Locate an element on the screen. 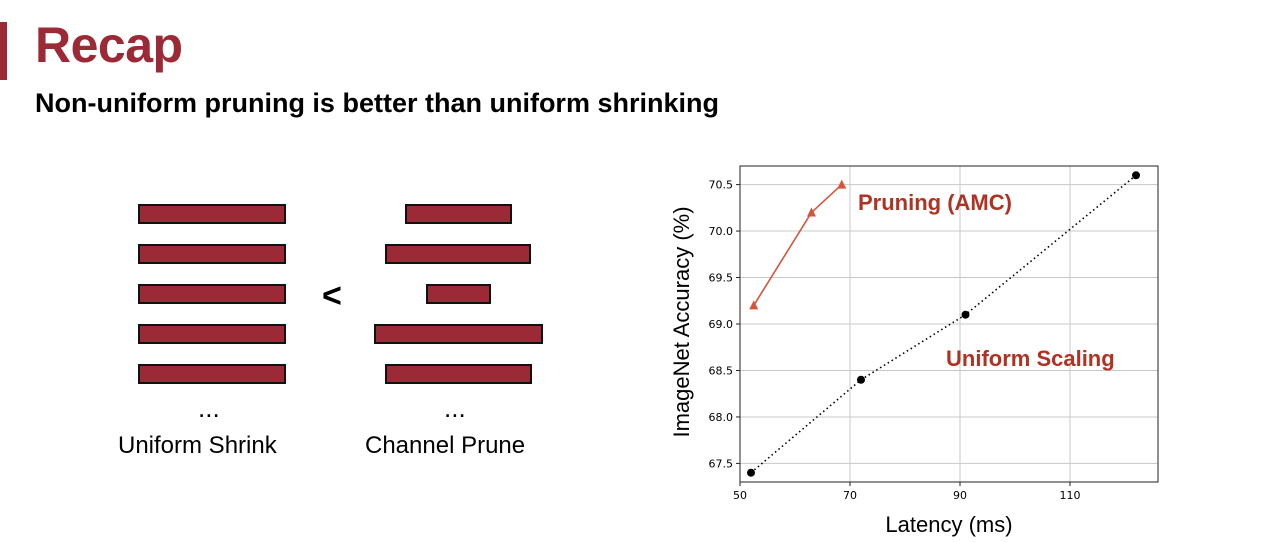 This screenshot has height=542, width=1264. y-tick-label: 69.5 is located at coordinates (721, 278).